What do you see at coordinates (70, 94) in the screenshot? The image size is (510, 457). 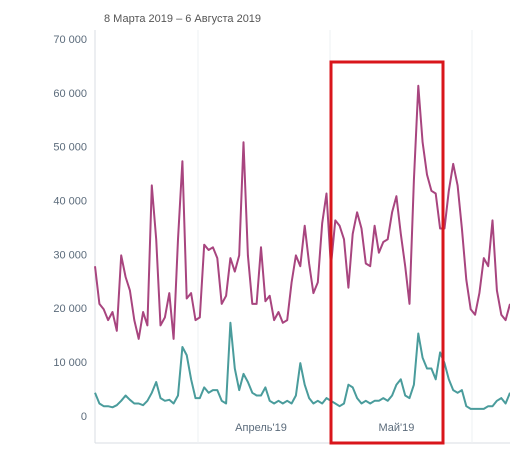 I see `y-tick-label: 60 000` at bounding box center [70, 94].